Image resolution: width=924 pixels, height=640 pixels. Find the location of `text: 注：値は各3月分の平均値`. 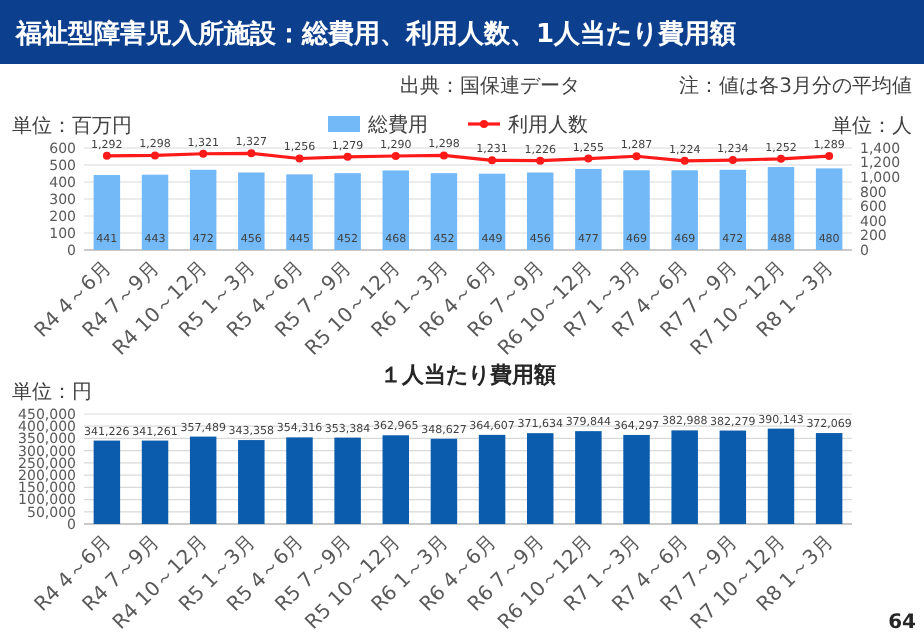

text: 注：値は各3月分の平均値 is located at coordinates (795, 86).